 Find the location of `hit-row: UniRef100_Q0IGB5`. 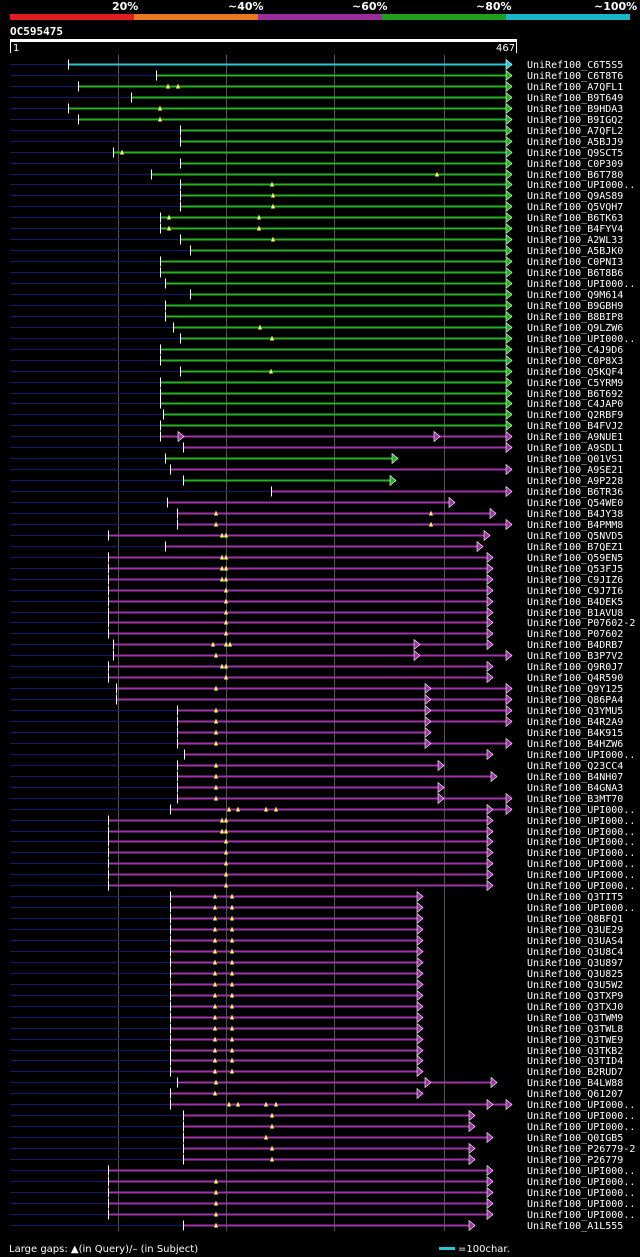

hit-row: UniRef100_Q0IGB5 is located at coordinates (316, 1138).